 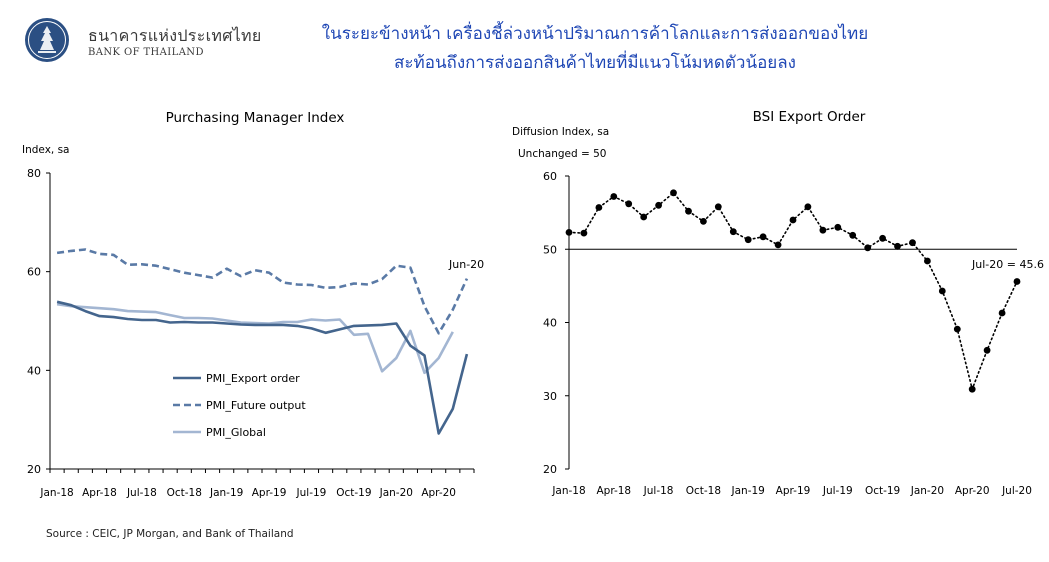 I want to click on pmi-x-tick-label: Jan-18, so click(x=56, y=493).